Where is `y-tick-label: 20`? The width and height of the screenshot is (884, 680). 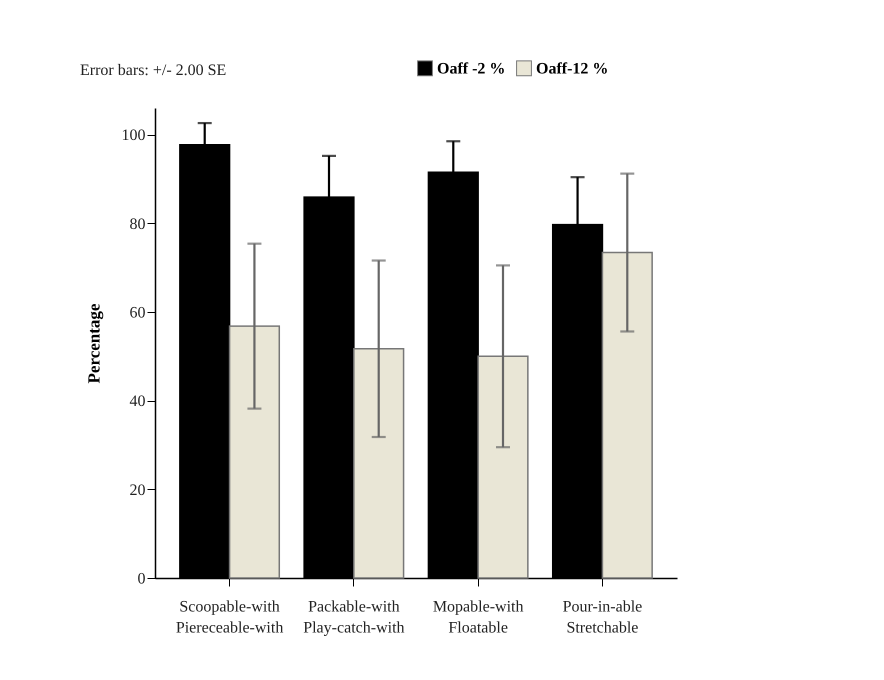
y-tick-label: 20 is located at coordinates (138, 490).